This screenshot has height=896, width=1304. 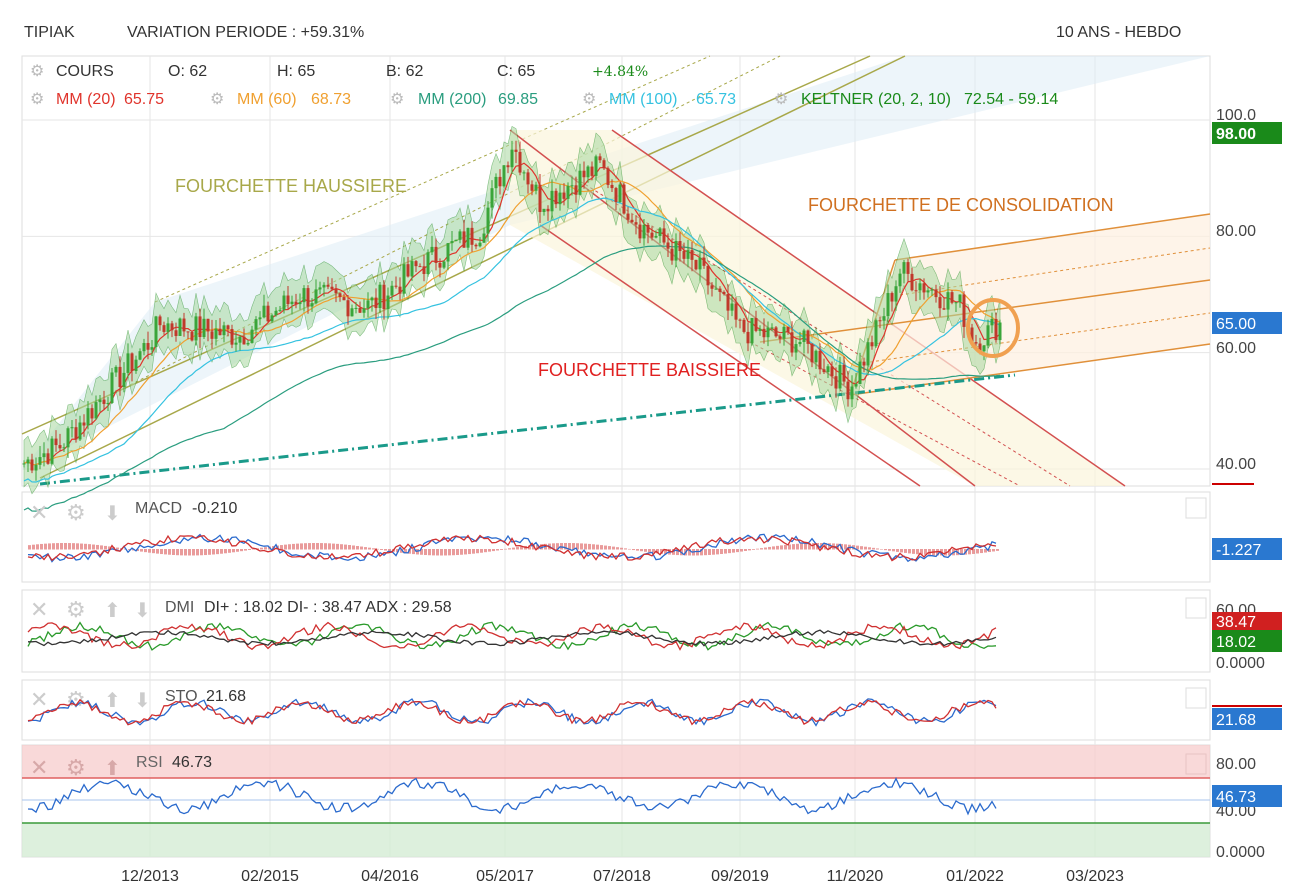 What do you see at coordinates (85, 71) in the screenshot?
I see `legend-cours: COURS` at bounding box center [85, 71].